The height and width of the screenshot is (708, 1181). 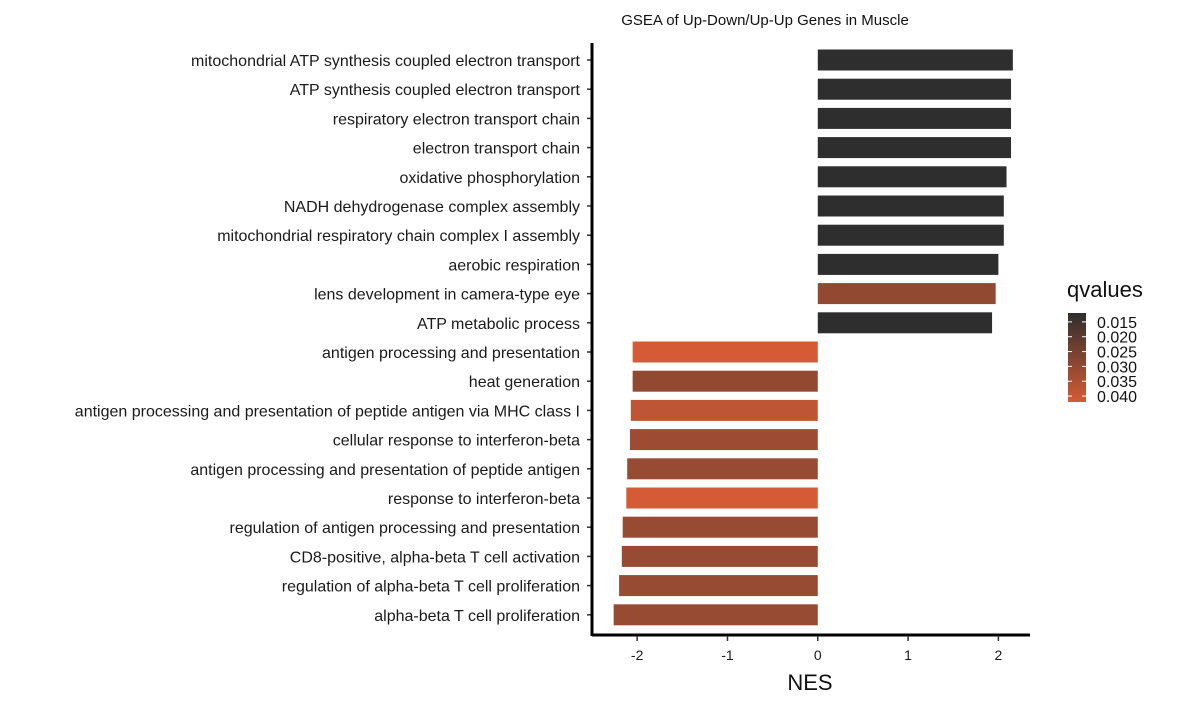 What do you see at coordinates (432, 207) in the screenshot?
I see `category-label-5: NADH dehydrogenase complex assembly` at bounding box center [432, 207].